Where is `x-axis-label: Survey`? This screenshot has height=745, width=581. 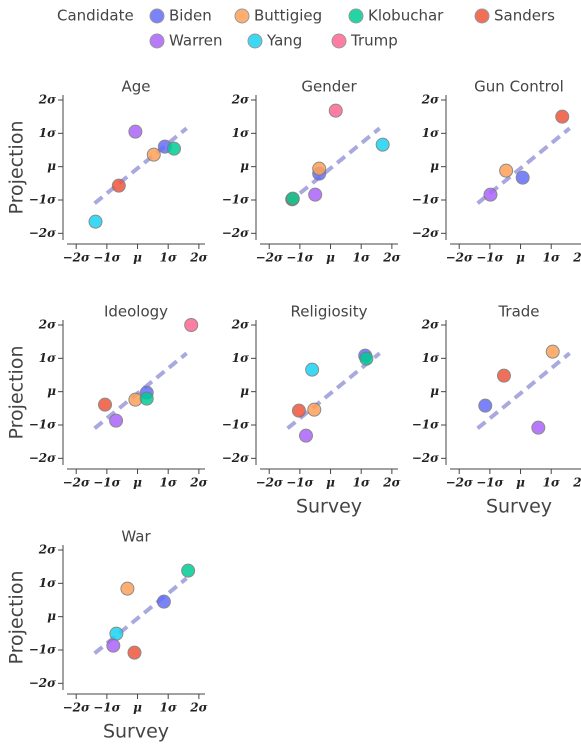 x-axis-label: Survey is located at coordinates (519, 507).